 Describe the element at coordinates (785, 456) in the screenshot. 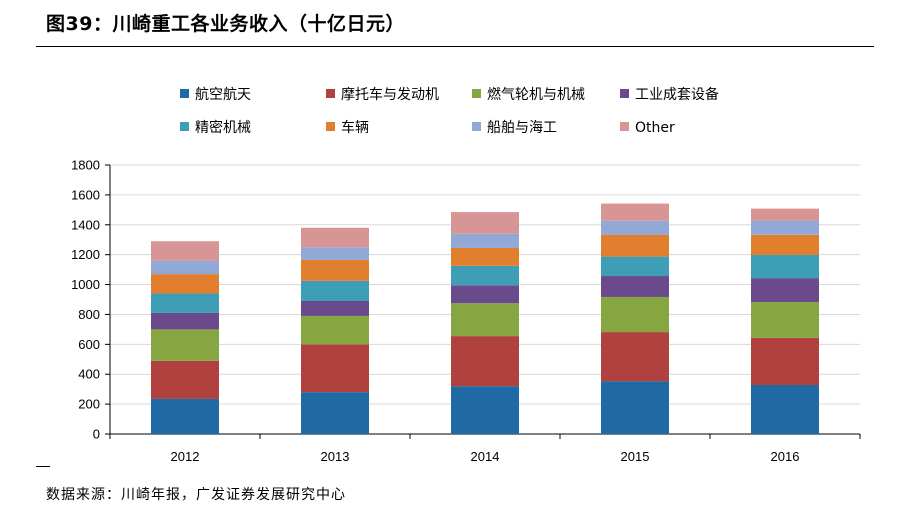

I see `x-tick-label: 2016` at that location.